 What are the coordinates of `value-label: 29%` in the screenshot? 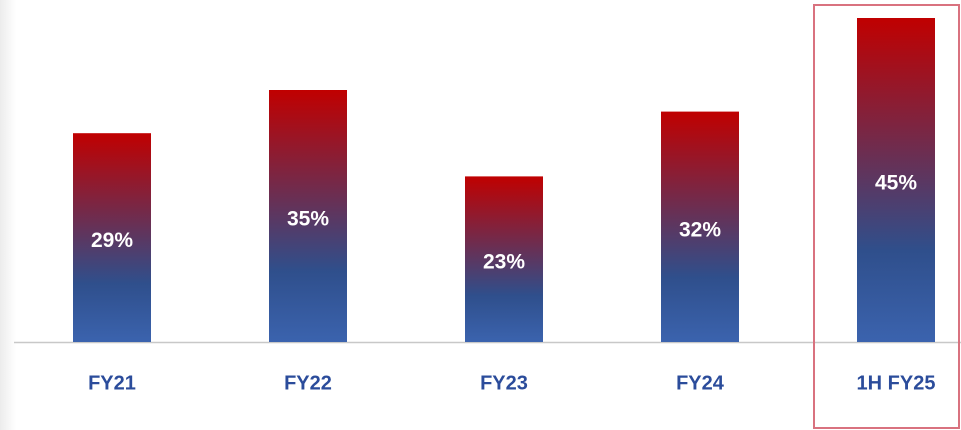 It's located at (112, 240).